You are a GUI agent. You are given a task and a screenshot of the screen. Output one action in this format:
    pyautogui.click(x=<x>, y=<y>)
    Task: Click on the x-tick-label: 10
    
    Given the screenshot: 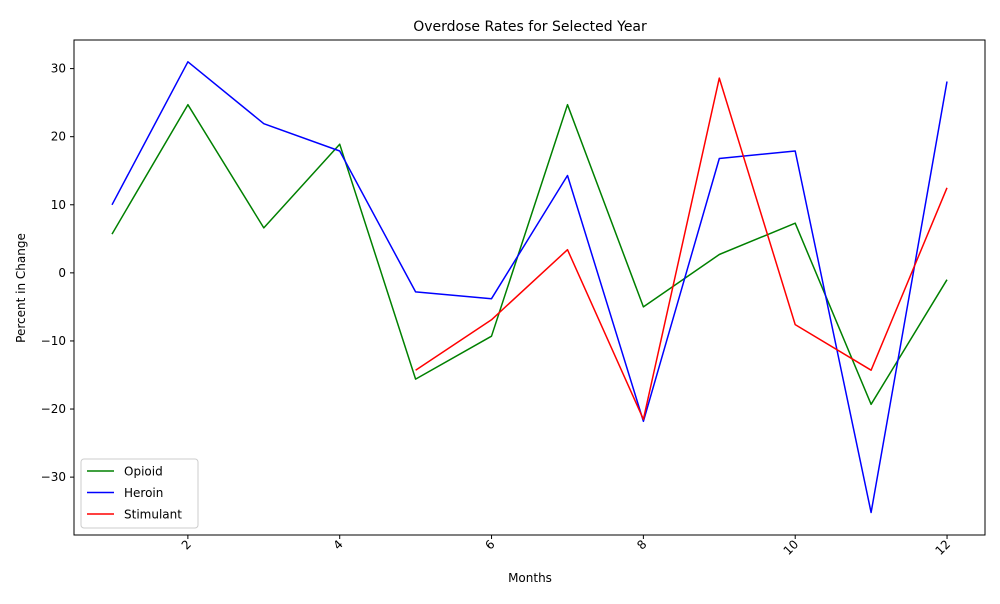 What is the action you would take?
    pyautogui.click(x=791, y=547)
    